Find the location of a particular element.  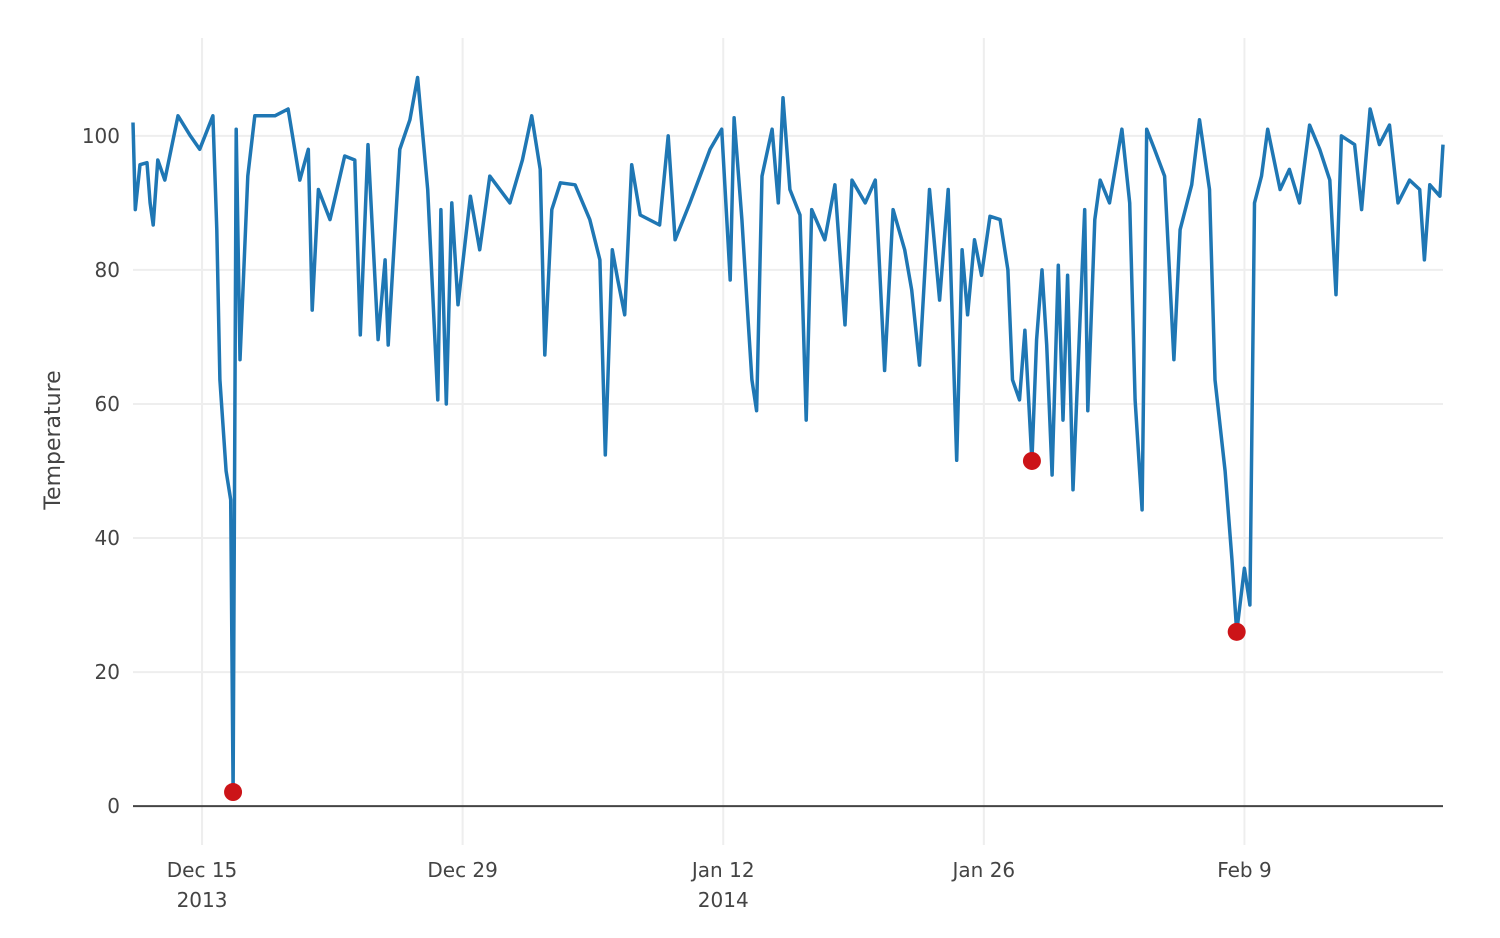

x-tick-sublabel: 2013 is located at coordinates (202, 900).